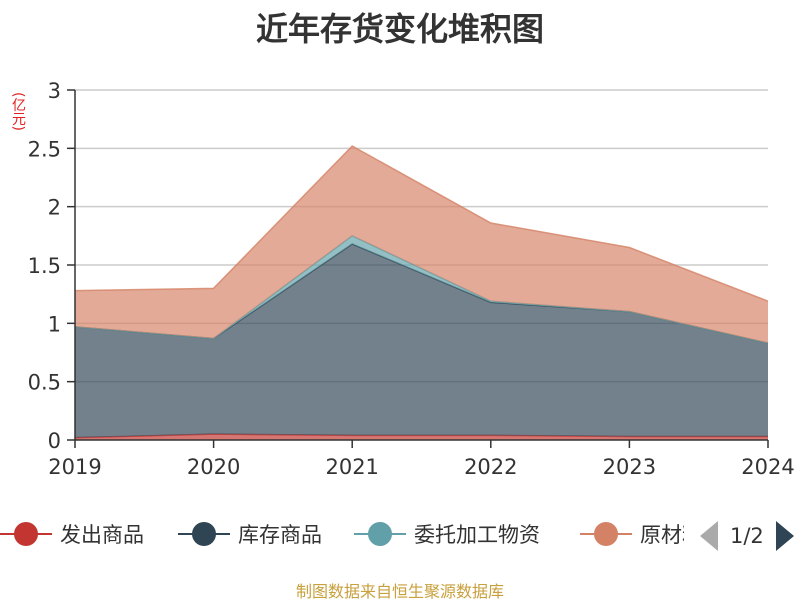 This screenshot has height=602, width=800. I want to click on legend-item: 原材料, so click(632, 534).